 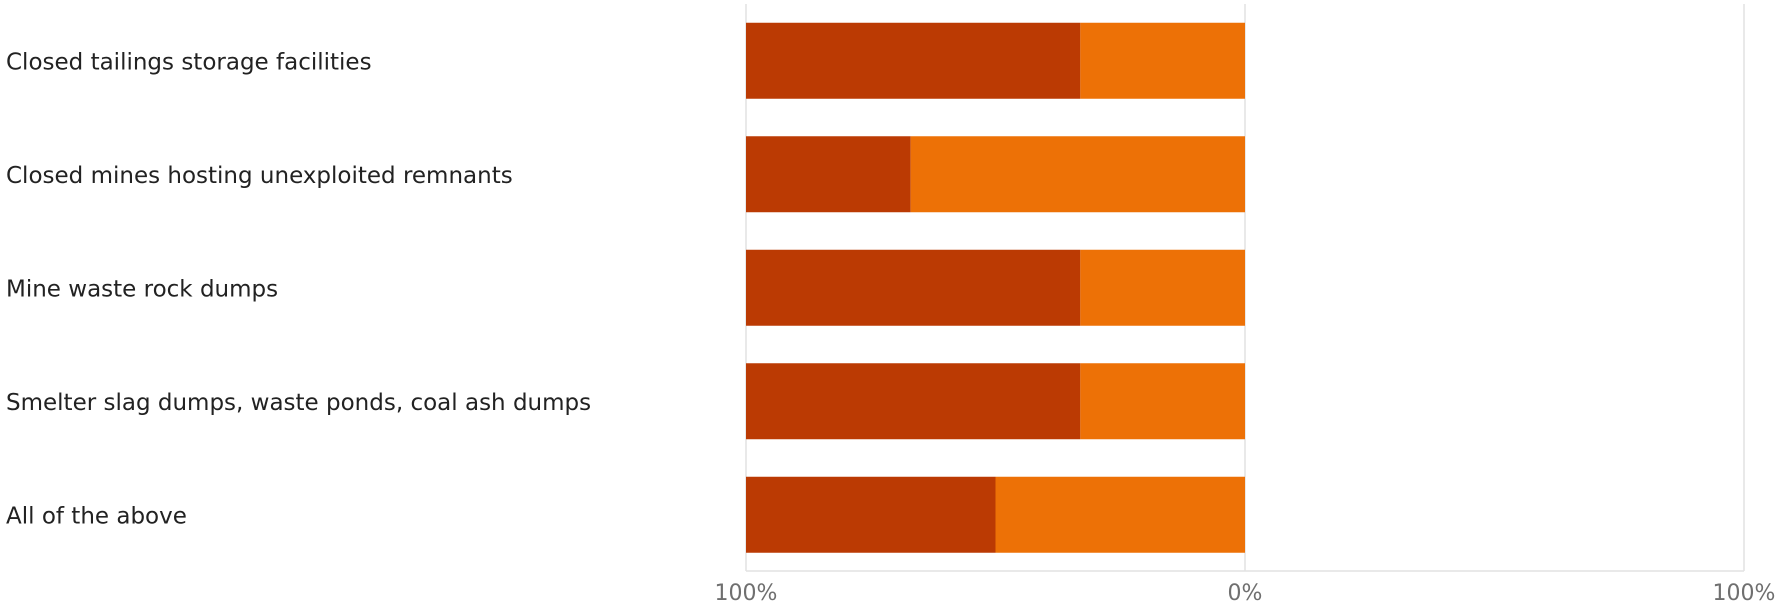 I want to click on category-label-4: All of the above, so click(x=96, y=516).